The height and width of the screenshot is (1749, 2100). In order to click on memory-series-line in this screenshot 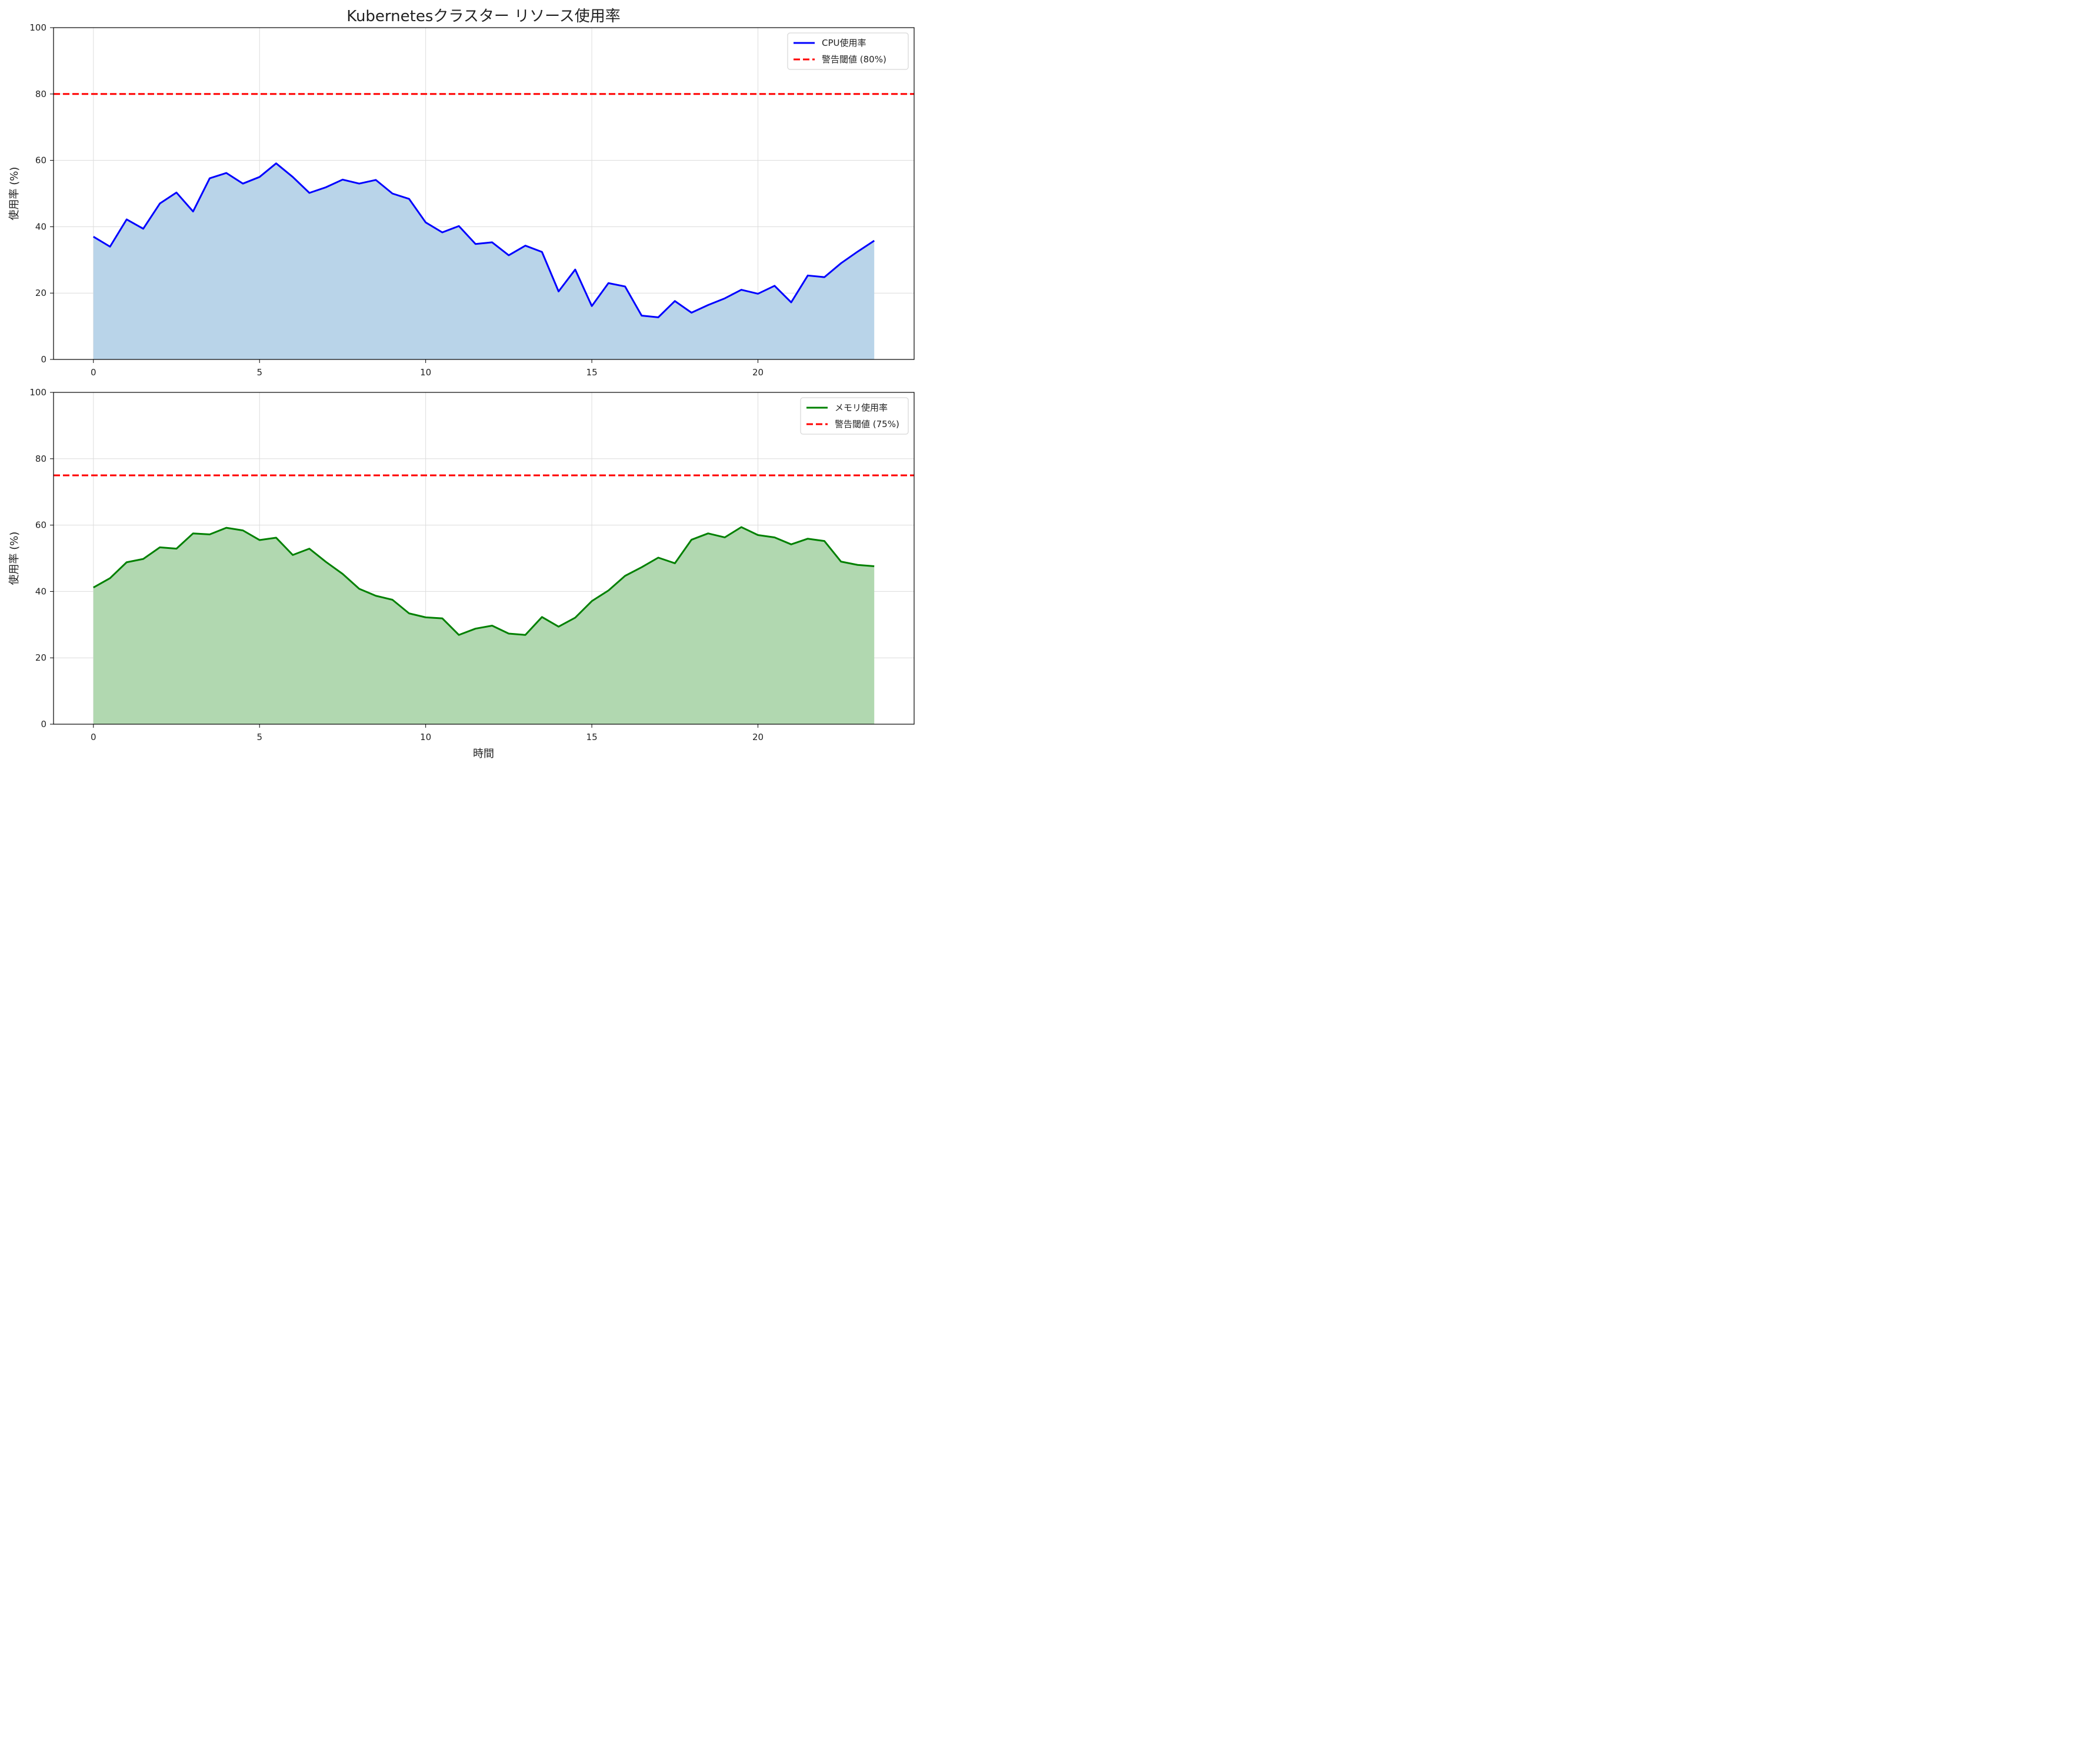, I will do `click(484, 581)`.